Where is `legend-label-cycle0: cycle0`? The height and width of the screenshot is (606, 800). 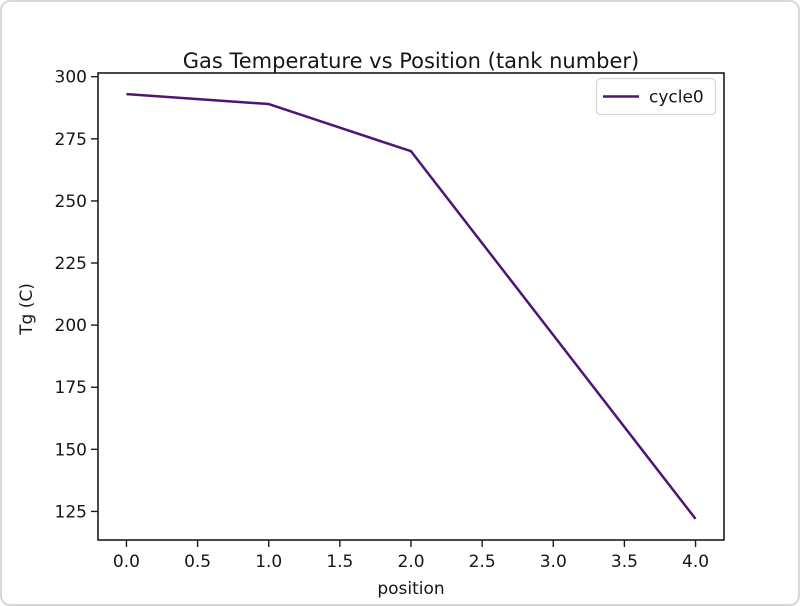
legend-label-cycle0: cycle0 is located at coordinates (676, 98).